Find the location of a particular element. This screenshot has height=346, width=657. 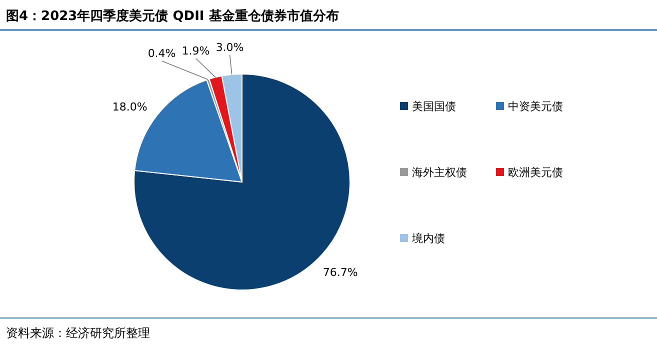

text: 资料来源：经济研究所整理 is located at coordinates (78, 333).